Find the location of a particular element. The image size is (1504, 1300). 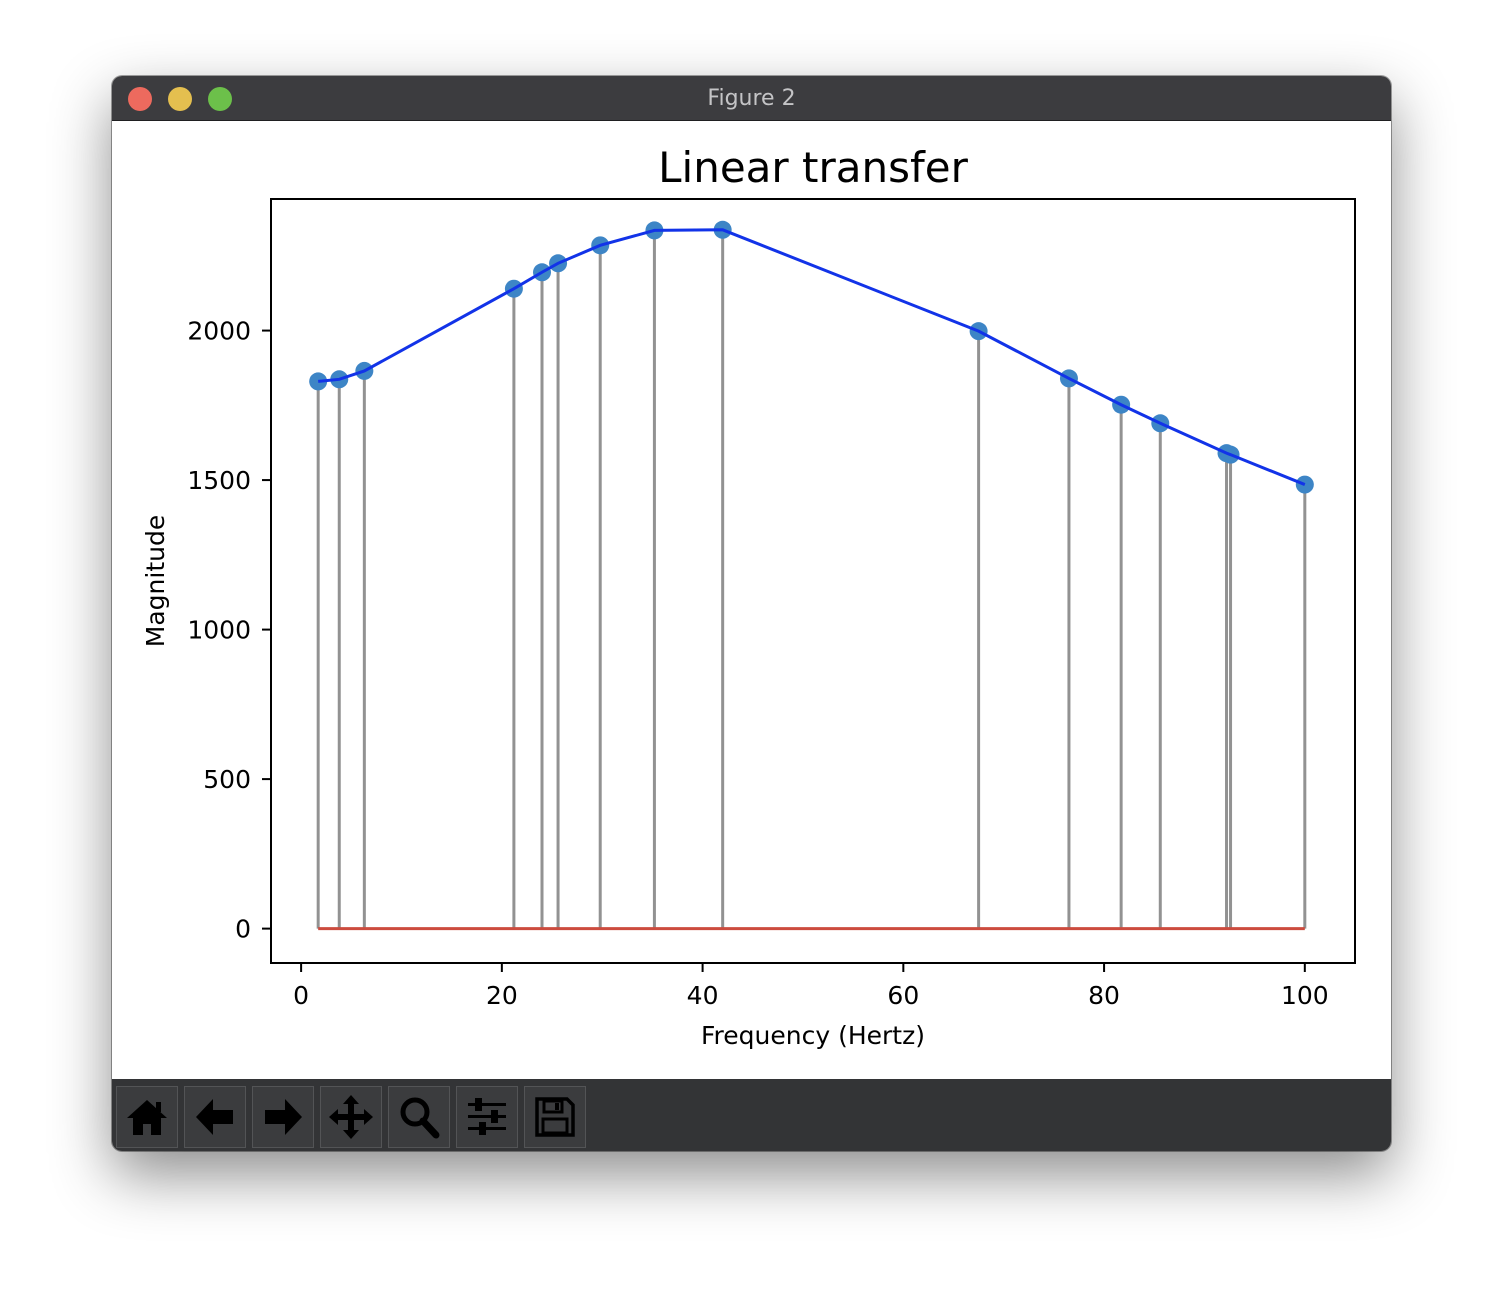

home-button is located at coordinates (147, 1117).